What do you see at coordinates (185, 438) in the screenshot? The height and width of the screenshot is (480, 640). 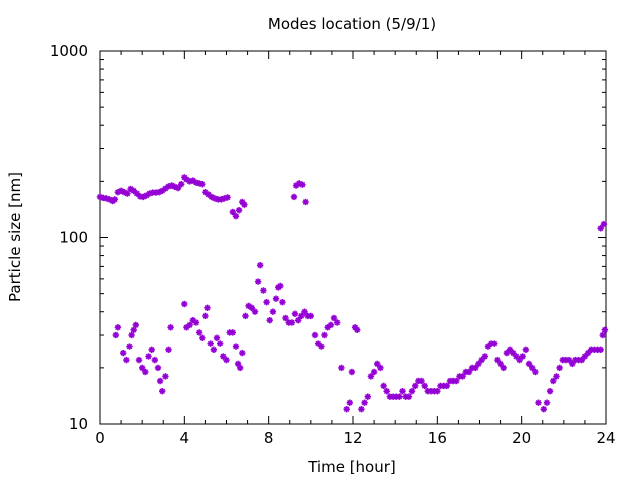 I see `x-tick-label: 4` at bounding box center [185, 438].